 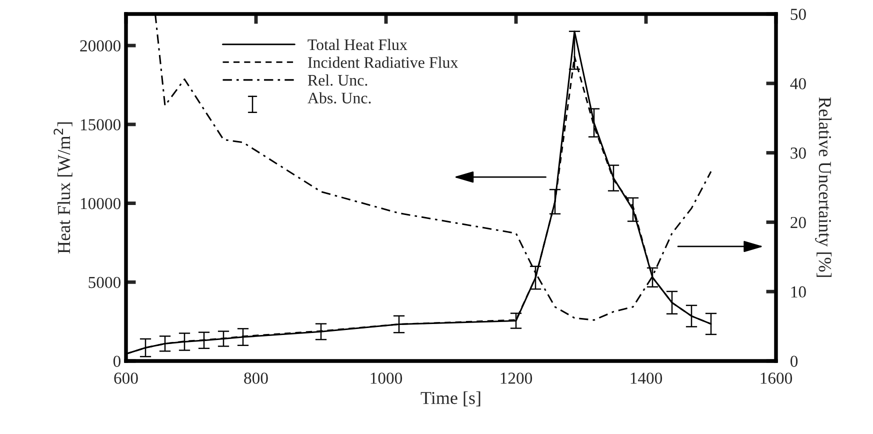 What do you see at coordinates (100, 46) in the screenshot?
I see `y-tick-label: 20000` at bounding box center [100, 46].